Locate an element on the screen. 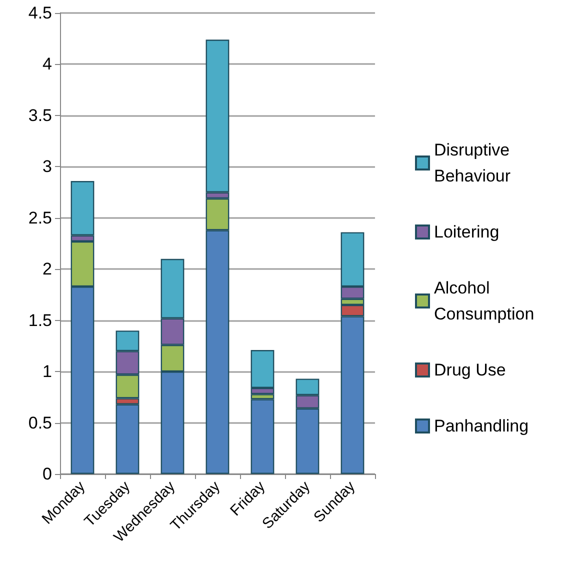 The width and height of the screenshot is (573, 576). y-tick-label: 4.5 is located at coordinates (40, 13).